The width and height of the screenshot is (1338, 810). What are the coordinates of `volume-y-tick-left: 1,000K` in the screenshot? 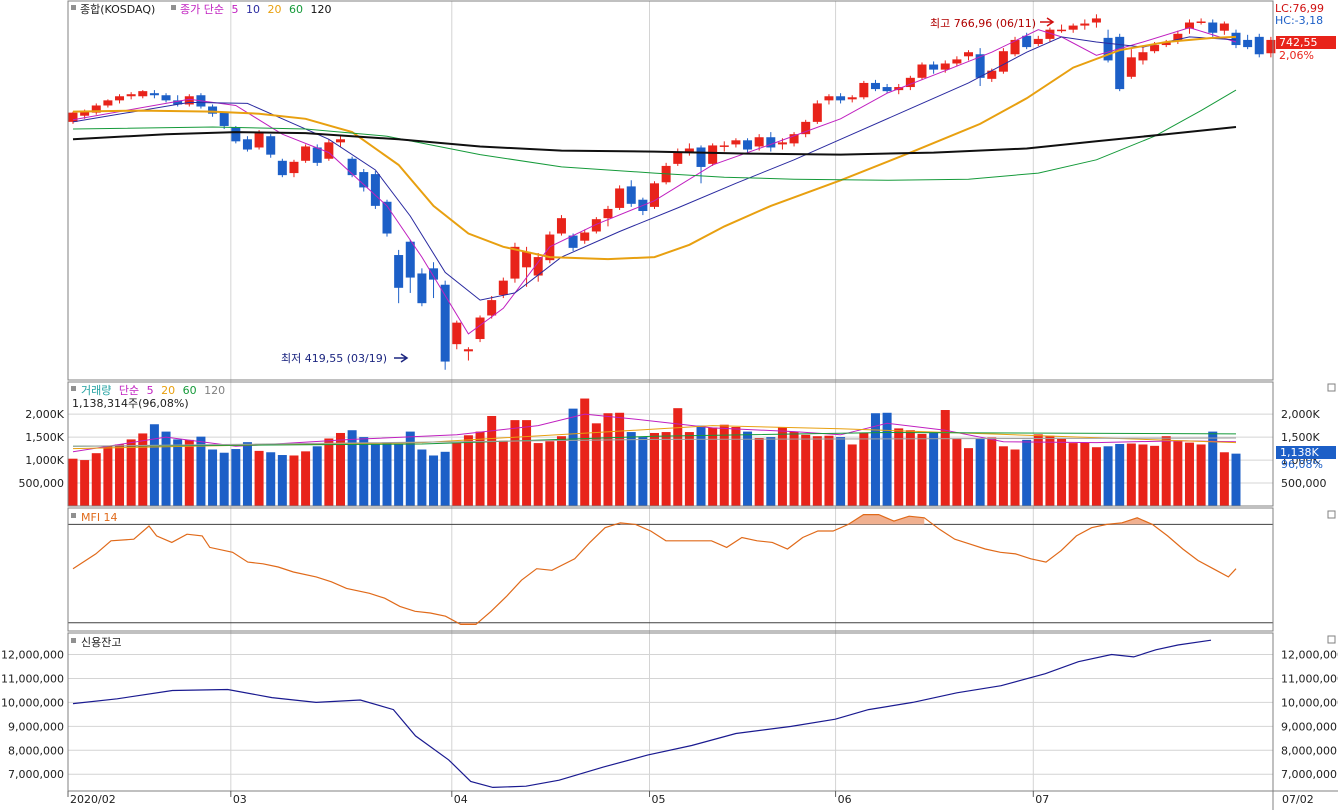 It's located at (44, 460).